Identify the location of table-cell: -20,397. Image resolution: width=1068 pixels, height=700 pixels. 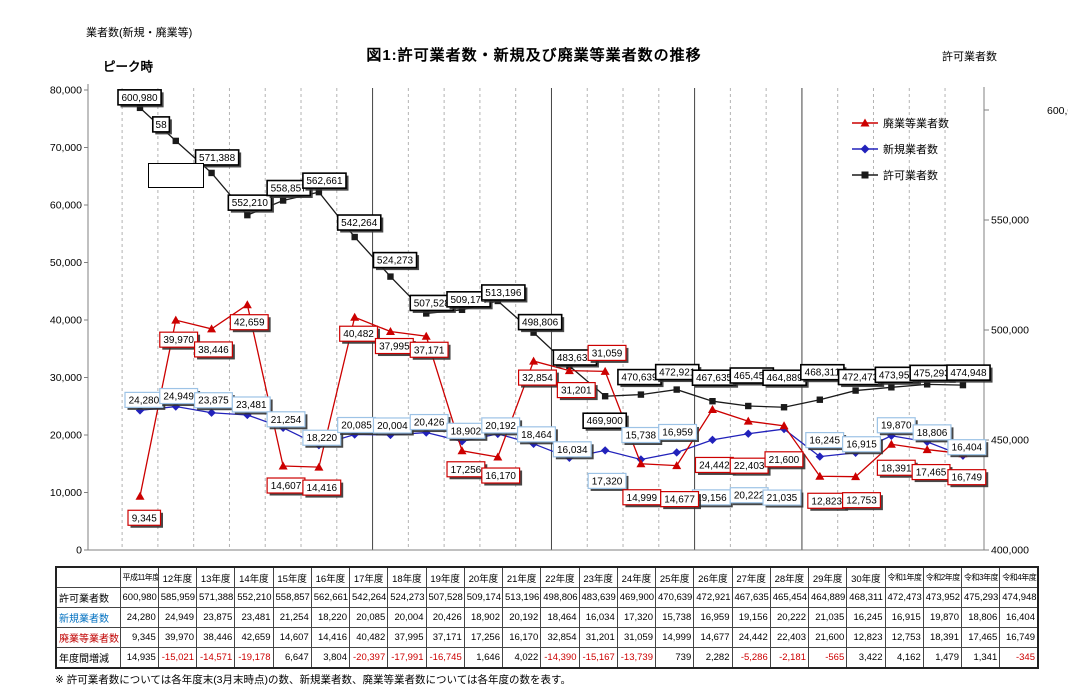
(368, 658).